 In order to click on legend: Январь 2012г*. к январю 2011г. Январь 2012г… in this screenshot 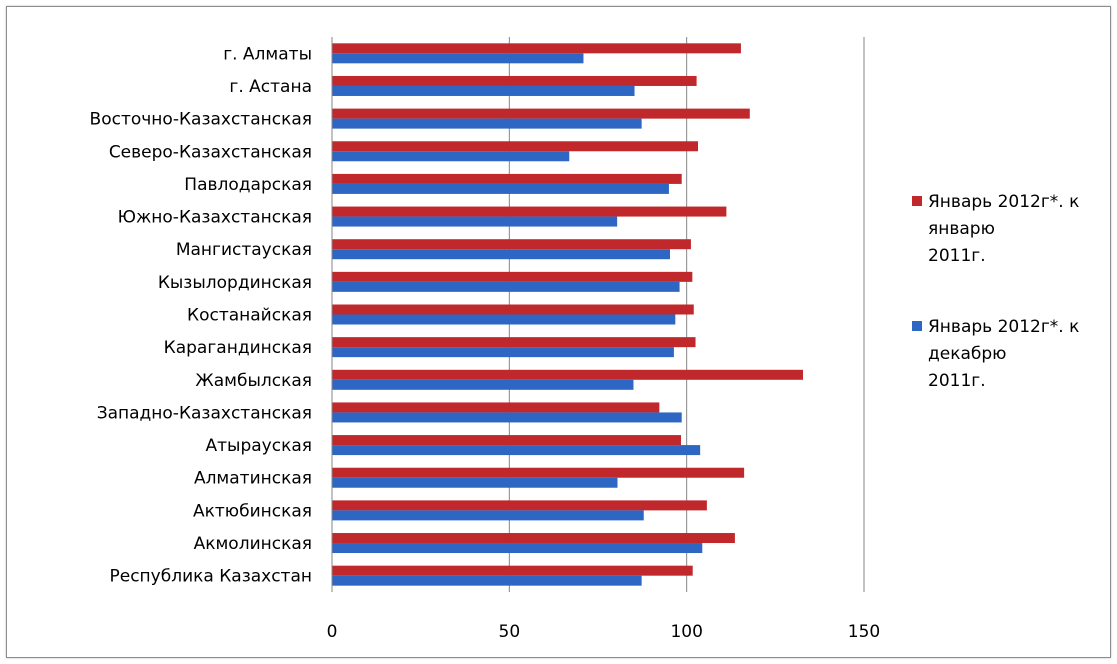, I will do `click(995, 291)`.